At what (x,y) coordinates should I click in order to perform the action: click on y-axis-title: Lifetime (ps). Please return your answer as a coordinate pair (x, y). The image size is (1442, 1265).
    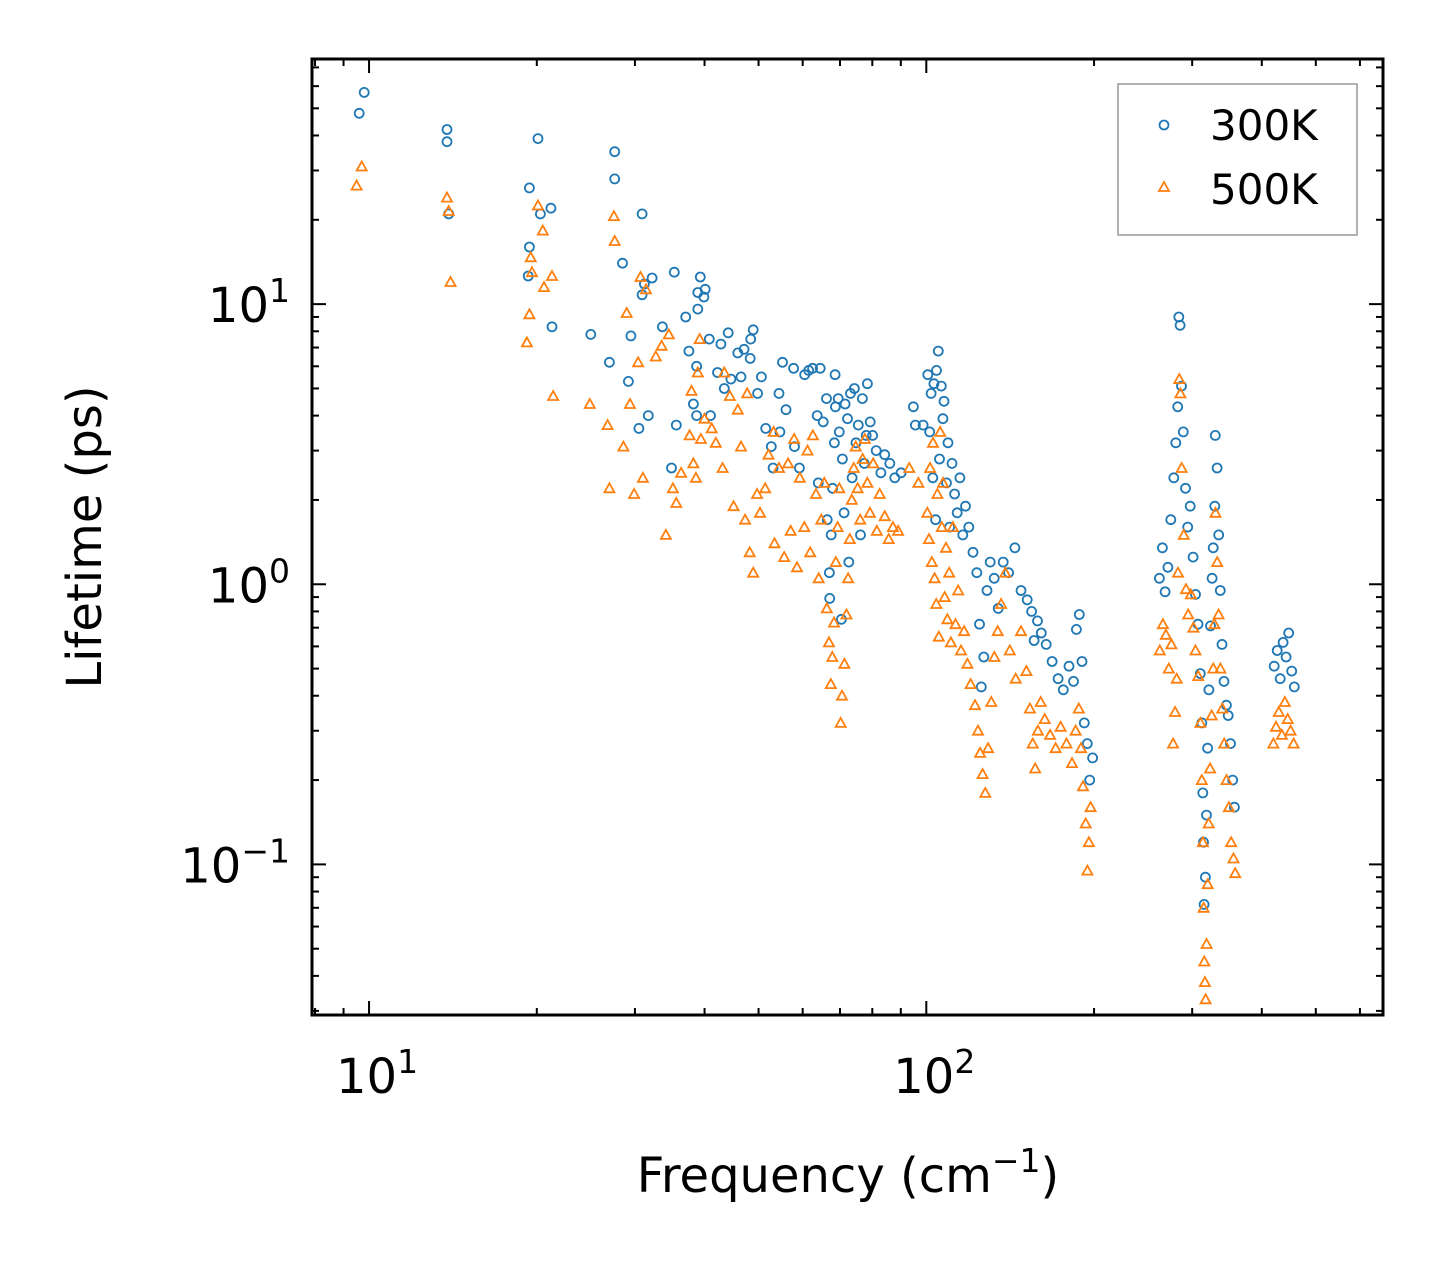
    Looking at the image, I should click on (85, 536).